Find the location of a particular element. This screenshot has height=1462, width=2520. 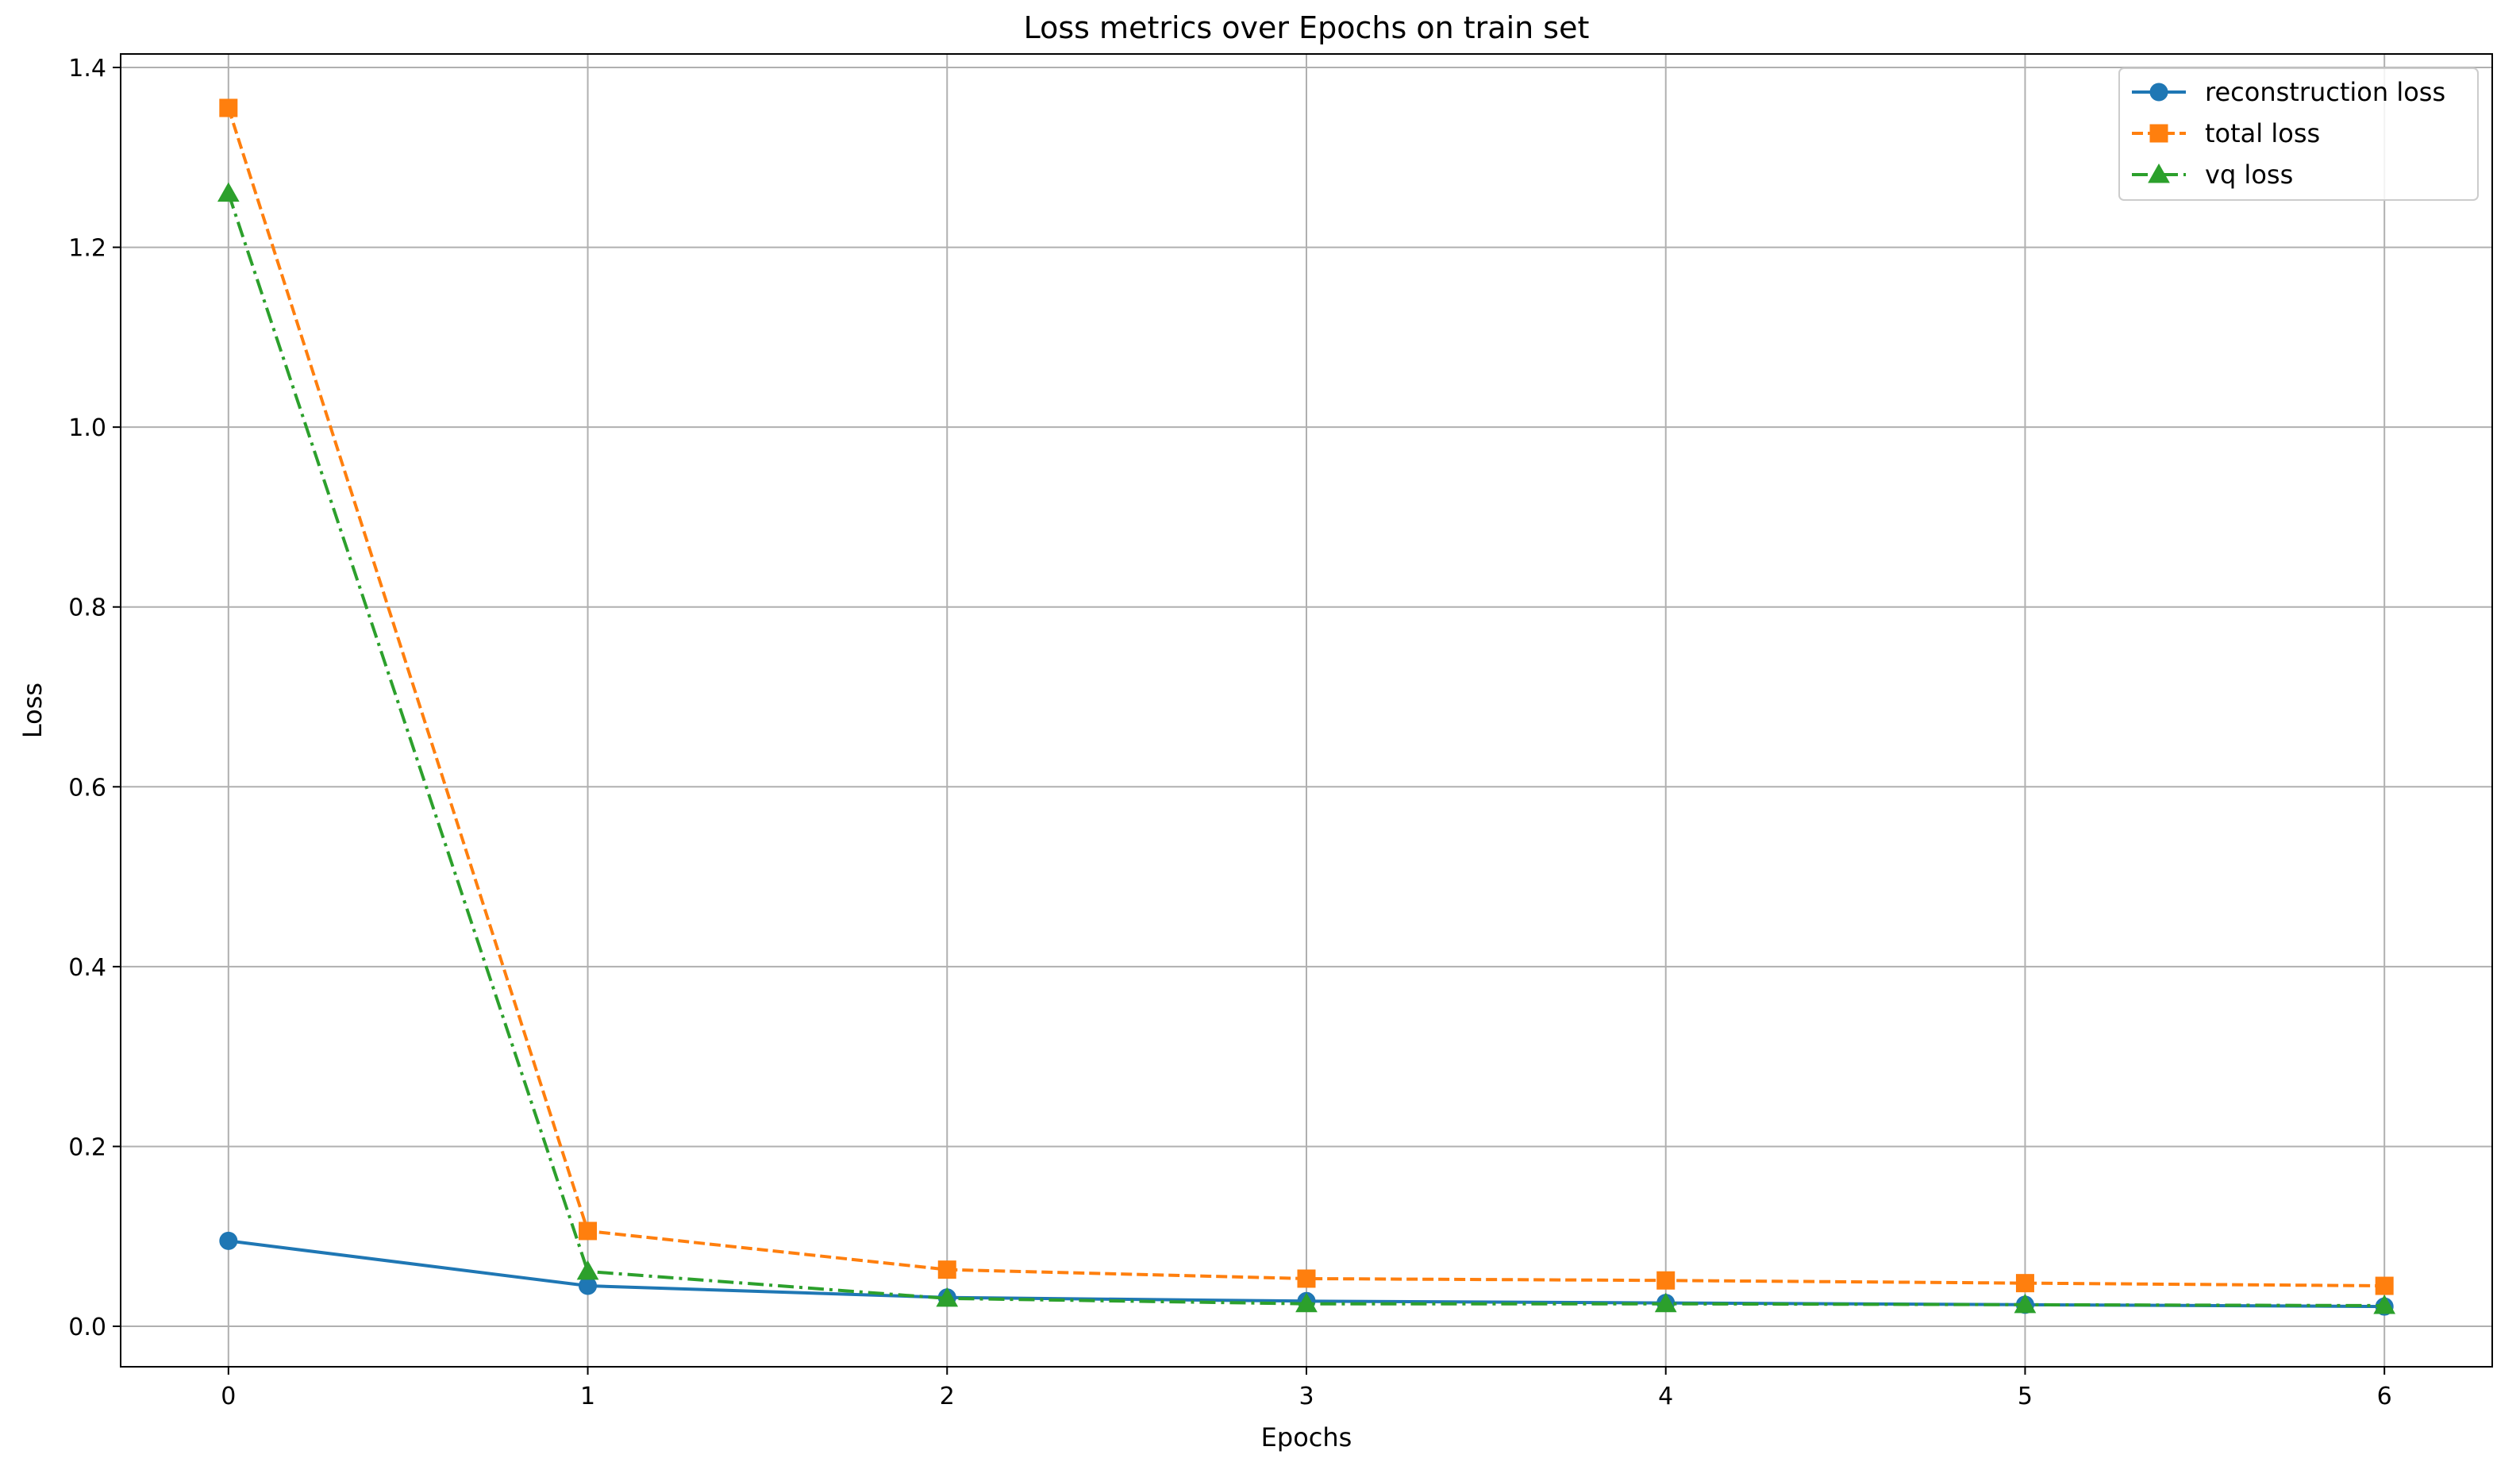

x-tick-label: 3 is located at coordinates (1306, 1396).